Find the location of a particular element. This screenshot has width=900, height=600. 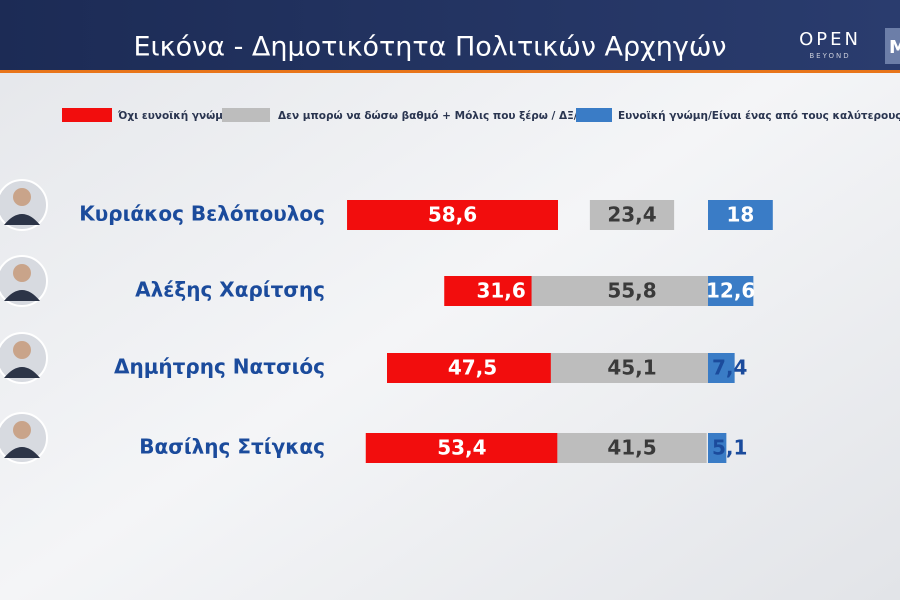

logo-box is located at coordinates (892, 46).